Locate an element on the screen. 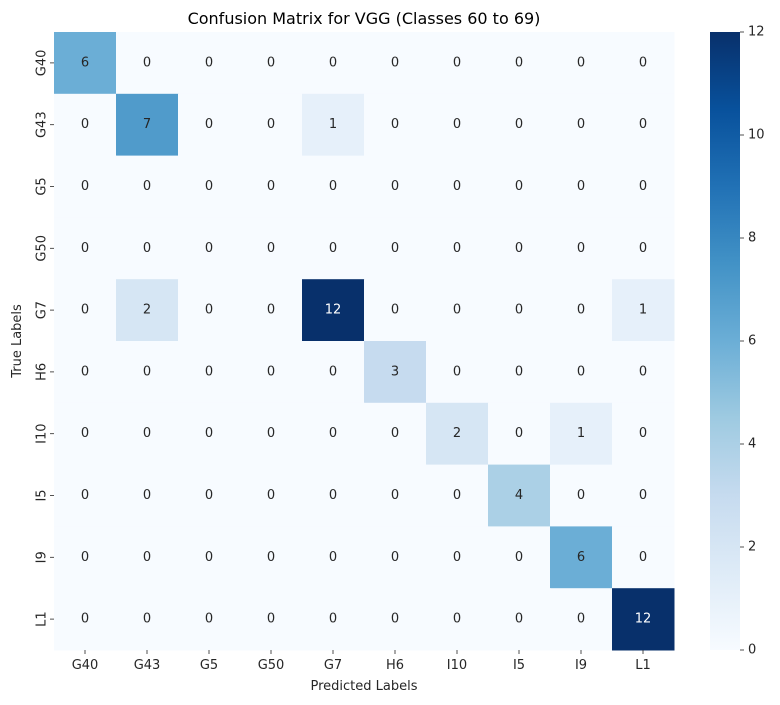 Image resolution: width=780 pixels, height=705 pixels. y-tick-label: L1 is located at coordinates (42, 619).